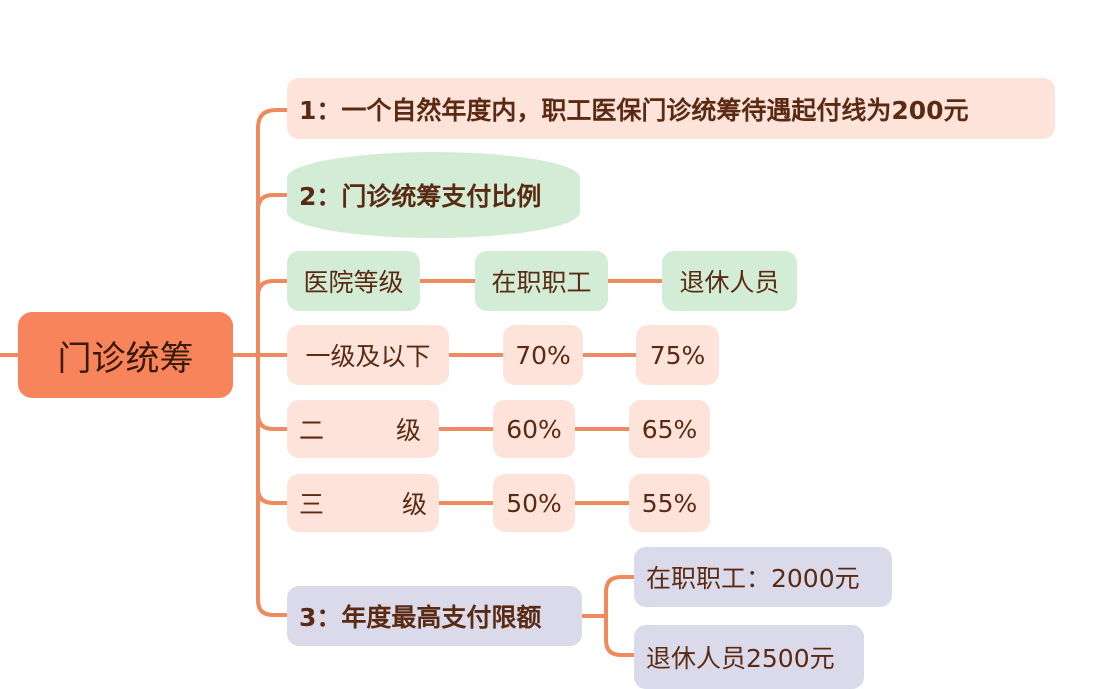  I want to click on row3-level-label-a: 三, so click(312, 504).